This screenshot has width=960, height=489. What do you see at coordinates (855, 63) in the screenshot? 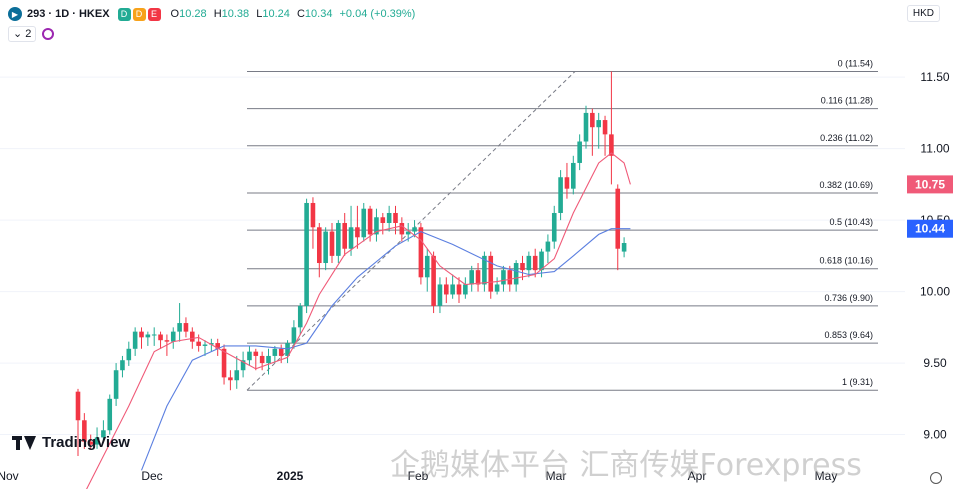
I see `fib-level-label: 0 (11.54)` at bounding box center [855, 63].